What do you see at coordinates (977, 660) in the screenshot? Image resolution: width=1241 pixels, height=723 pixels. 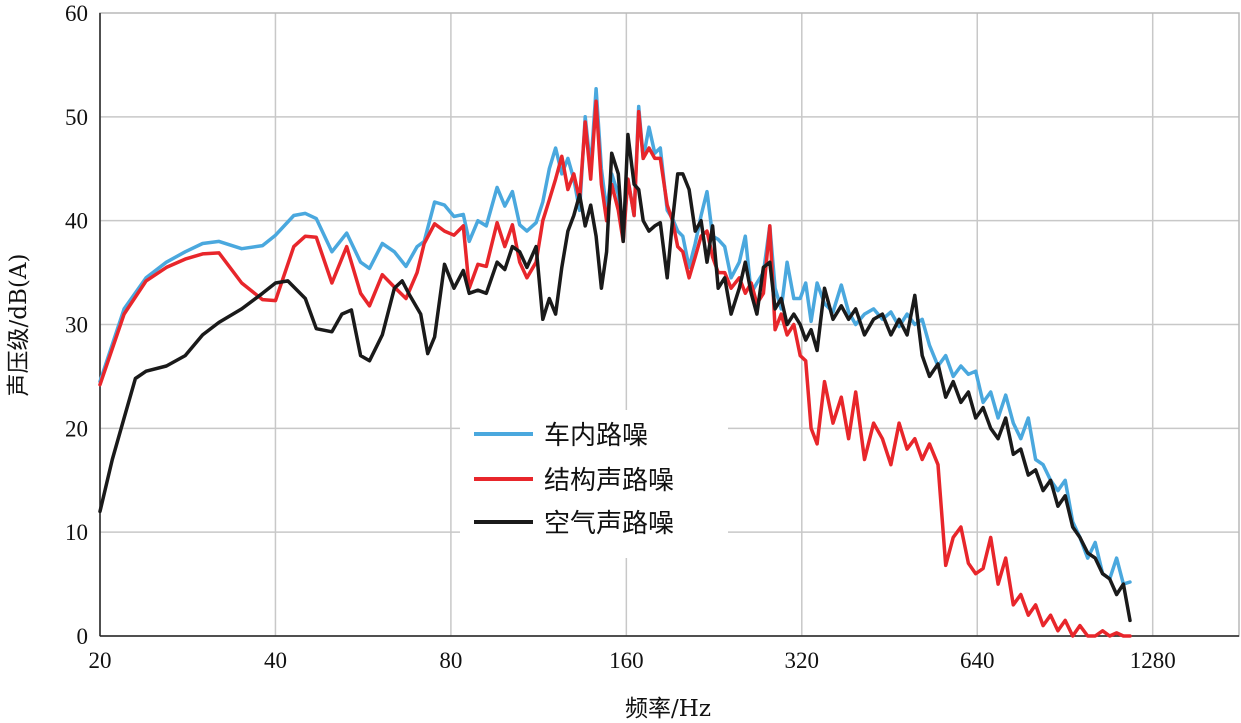 I see `x-tick-label: 640` at bounding box center [977, 660].